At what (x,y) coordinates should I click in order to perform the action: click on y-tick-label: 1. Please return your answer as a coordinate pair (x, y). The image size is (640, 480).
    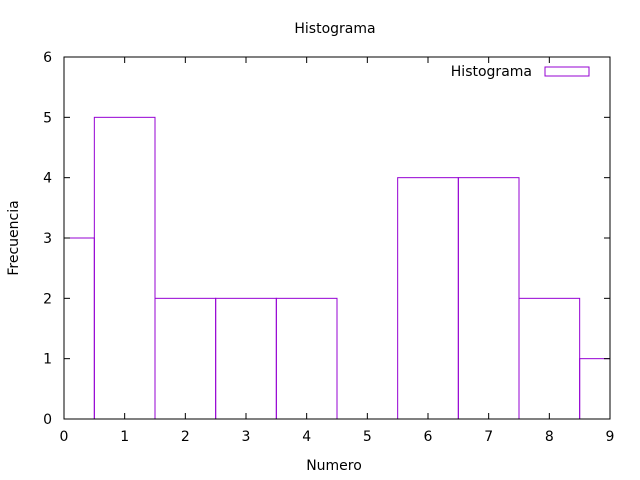
    Looking at the image, I should click on (47, 360).